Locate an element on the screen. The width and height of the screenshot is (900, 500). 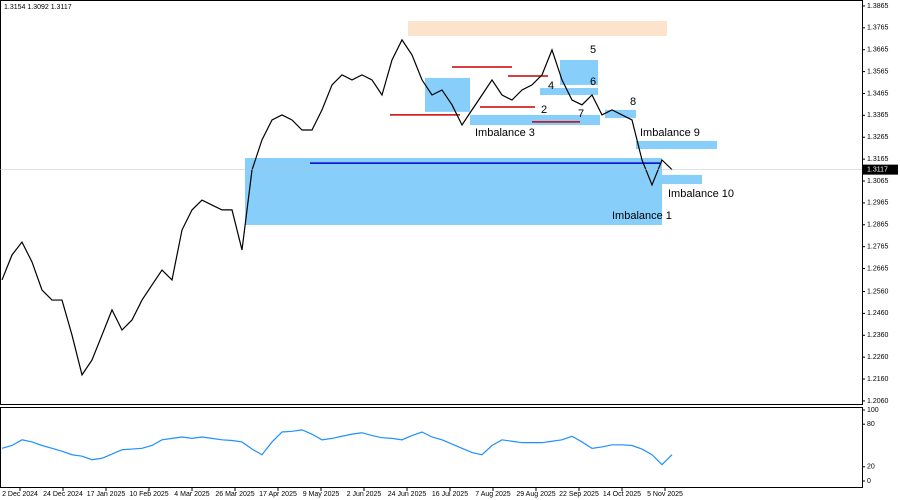
y-tick-label: 1.3065 is located at coordinates (878, 181).